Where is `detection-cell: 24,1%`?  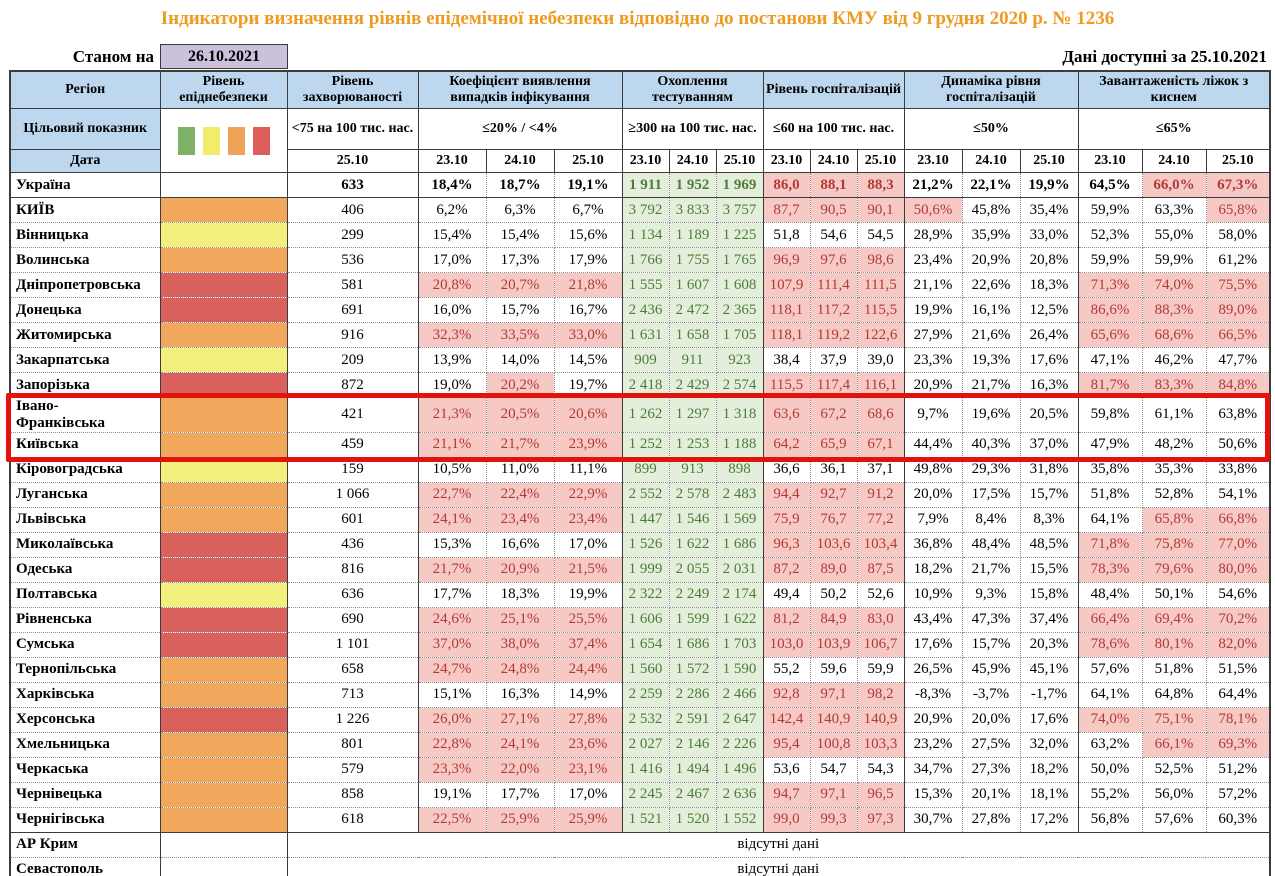
detection-cell: 24,1% is located at coordinates (452, 519).